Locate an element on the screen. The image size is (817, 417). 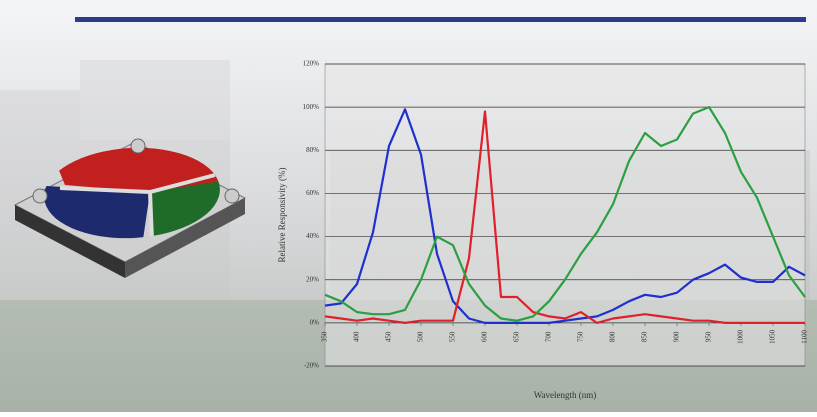
x-tick-label: 1000 is located at coordinates (741, 336).